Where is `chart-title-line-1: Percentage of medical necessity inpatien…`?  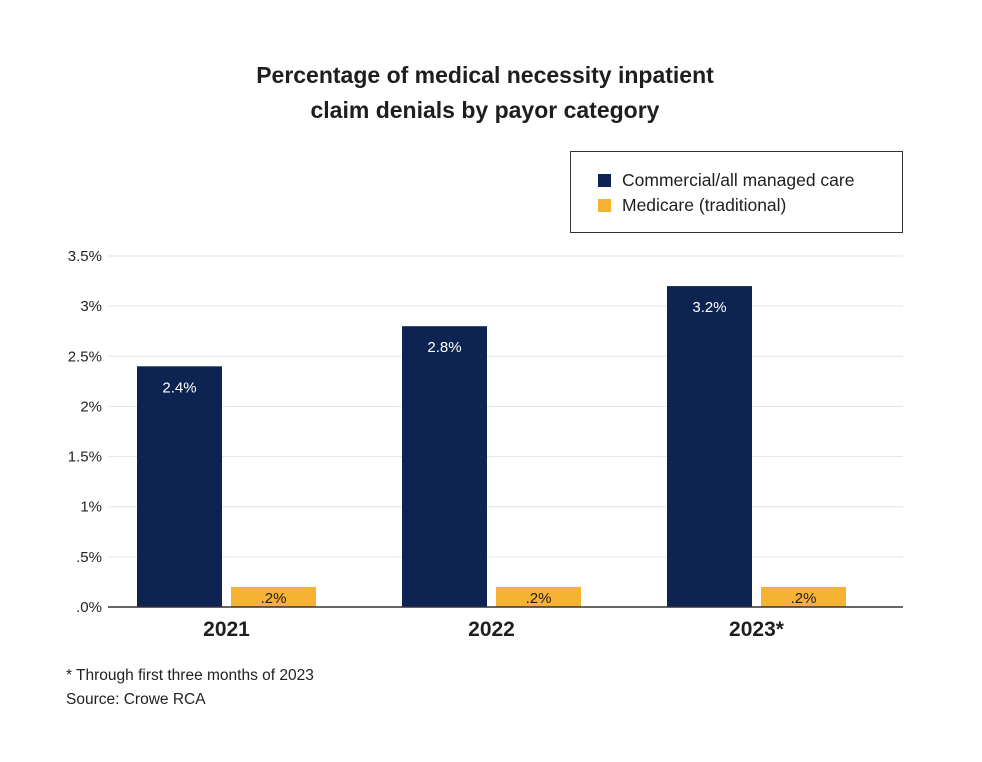
chart-title-line-1: Percentage of medical necessity inpatien… is located at coordinates (485, 75).